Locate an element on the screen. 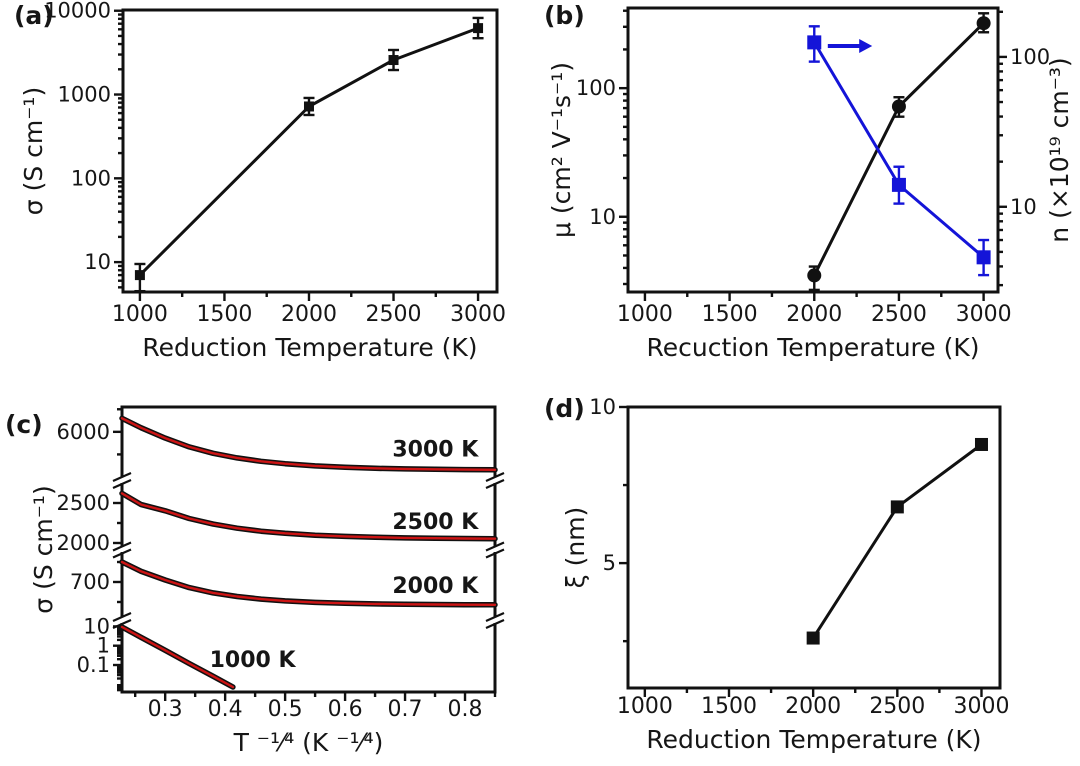  svg-text: 2500 K is located at coordinates (435, 522).